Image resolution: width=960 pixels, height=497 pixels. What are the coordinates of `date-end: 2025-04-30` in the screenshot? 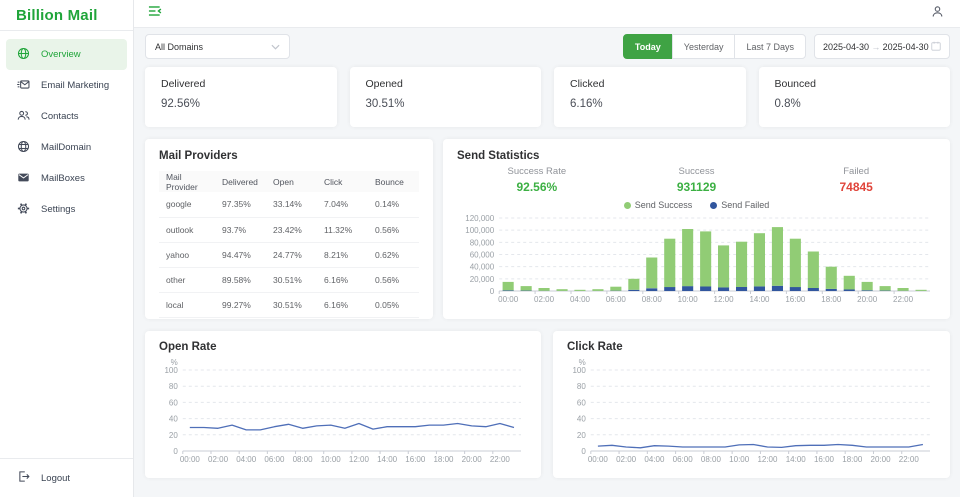 It's located at (905, 46).